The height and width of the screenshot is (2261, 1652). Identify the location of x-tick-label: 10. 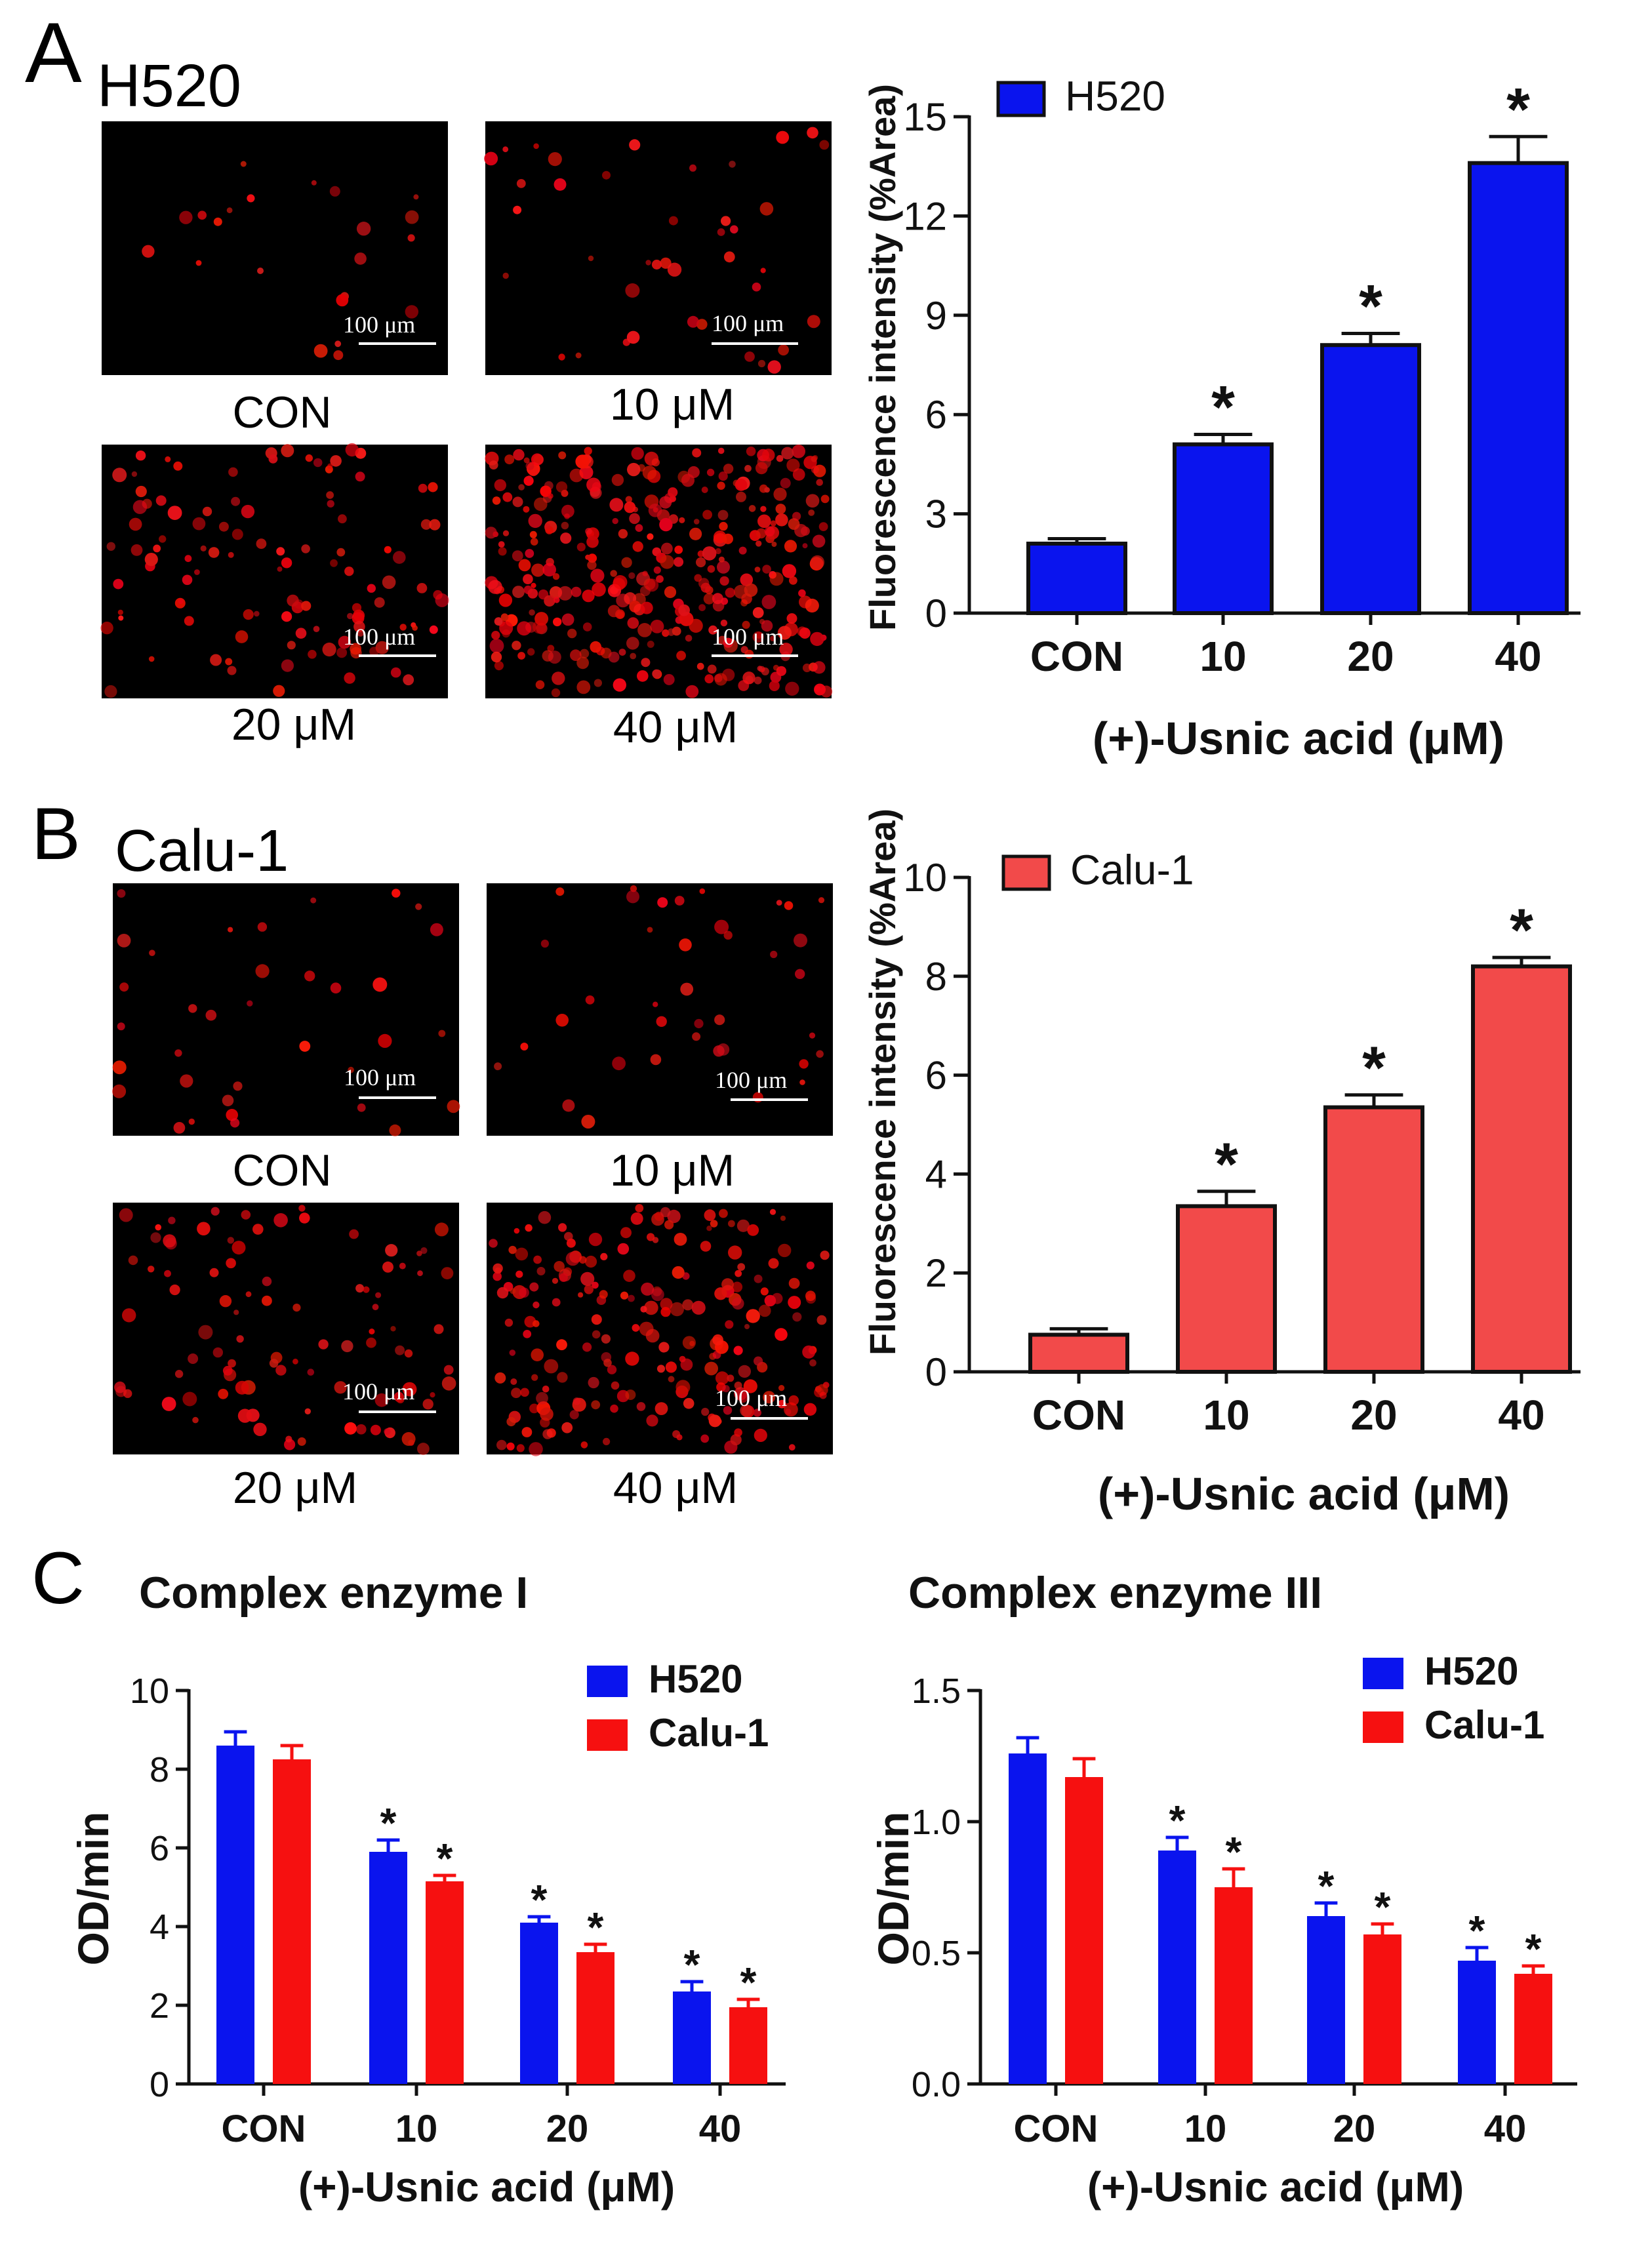
(1226, 1415).